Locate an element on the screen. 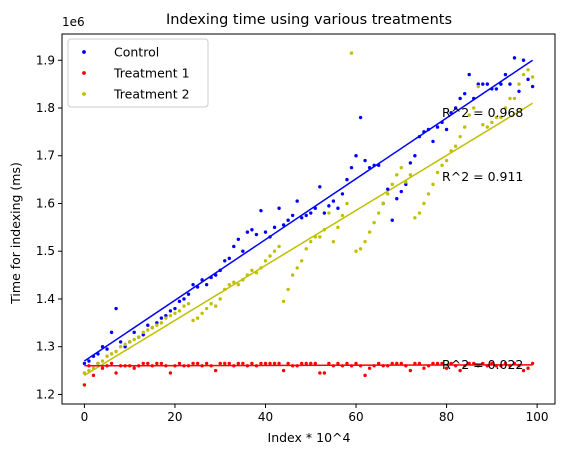  chart-title: Indexing time using various treatments is located at coordinates (309, 20).